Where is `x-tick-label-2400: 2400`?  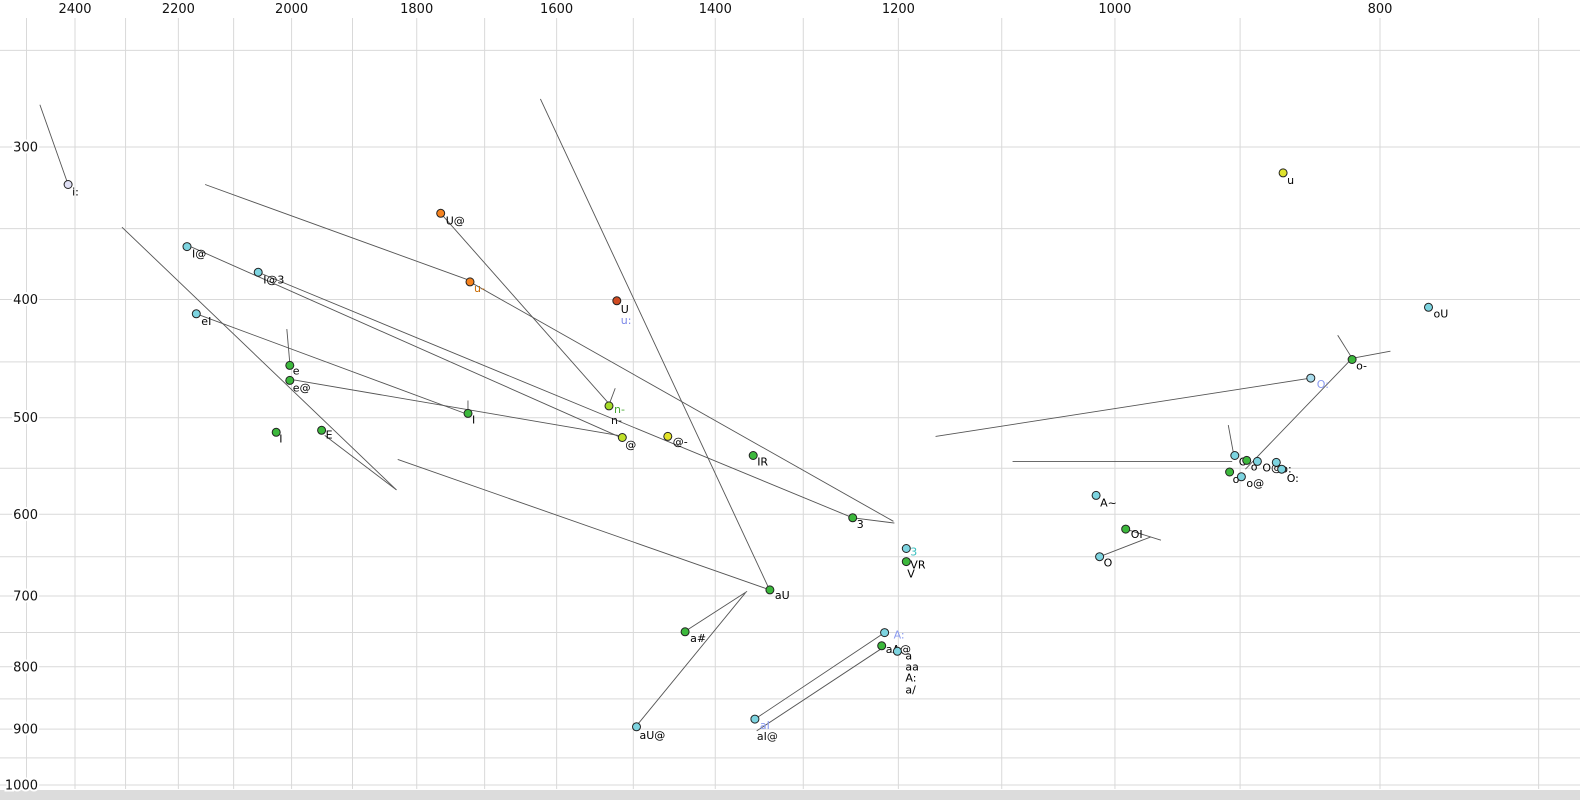 x-tick-label-2400: 2400 is located at coordinates (74, 9).